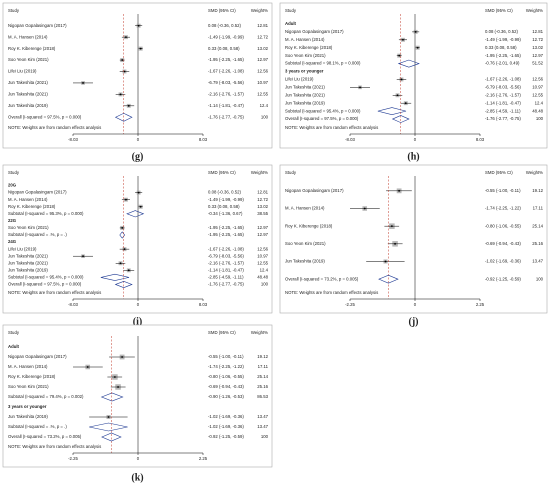 The width and height of the screenshot is (550, 484). What do you see at coordinates (226, 396) in the screenshot?
I see `ci-label: -0.90 (-1.26, -0.53)` at bounding box center [226, 396].